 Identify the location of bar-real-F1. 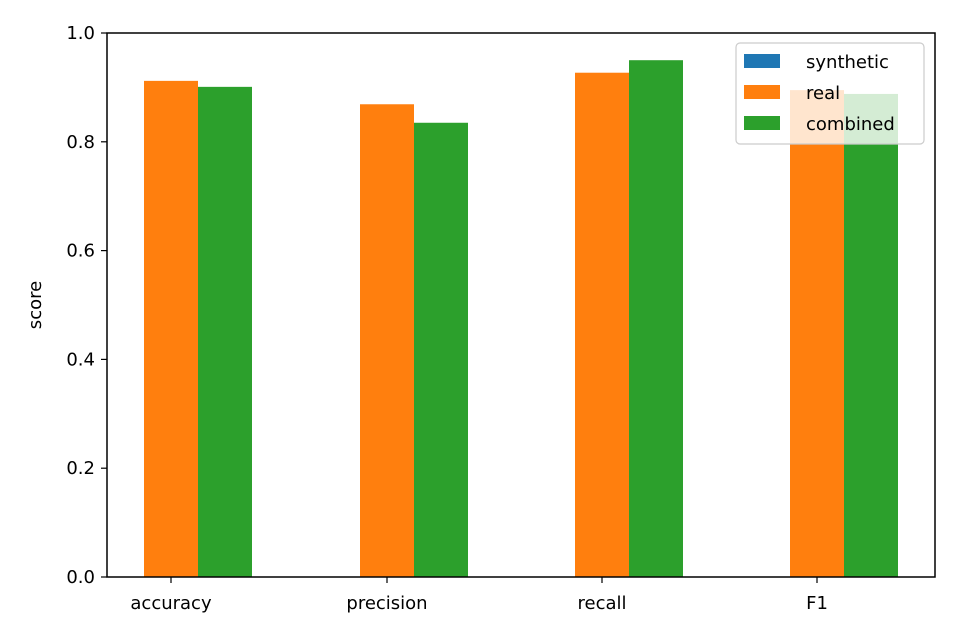
(817, 334).